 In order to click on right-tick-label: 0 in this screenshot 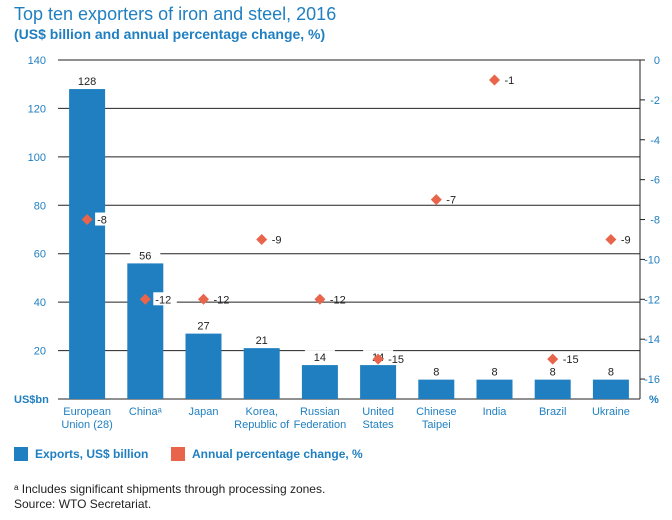, I will do `click(657, 61)`.